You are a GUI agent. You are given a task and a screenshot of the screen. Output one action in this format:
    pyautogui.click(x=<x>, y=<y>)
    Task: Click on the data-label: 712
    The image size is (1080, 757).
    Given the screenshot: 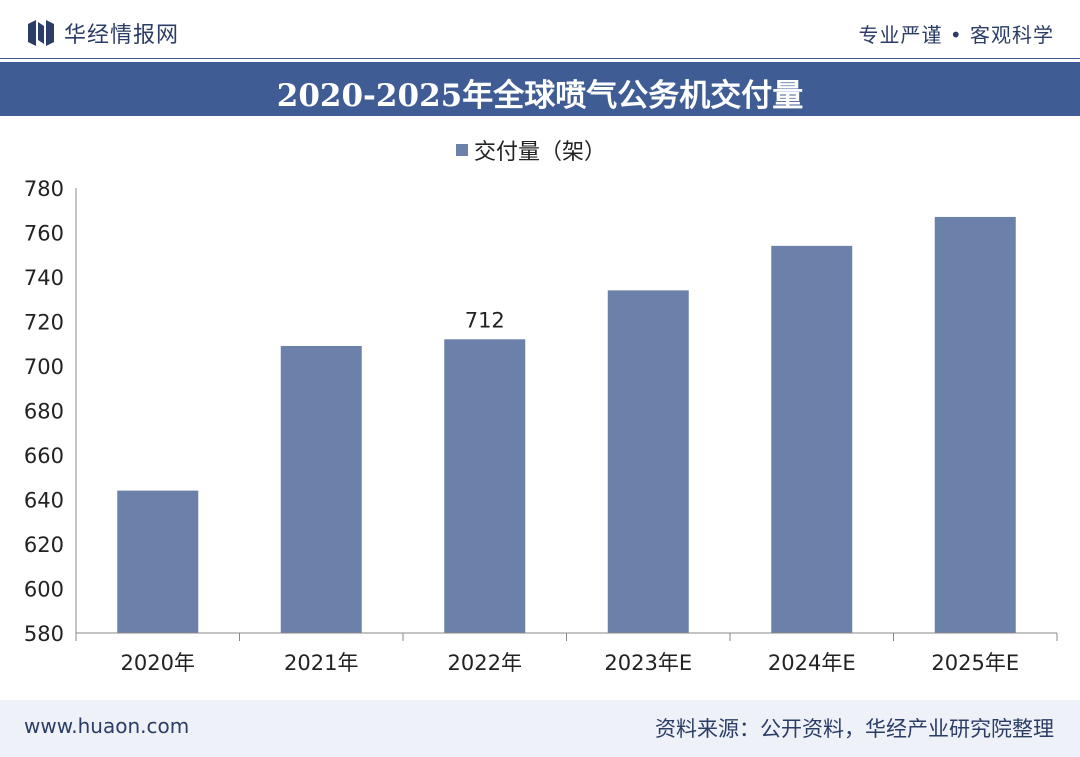 What is the action you would take?
    pyautogui.click(x=485, y=320)
    